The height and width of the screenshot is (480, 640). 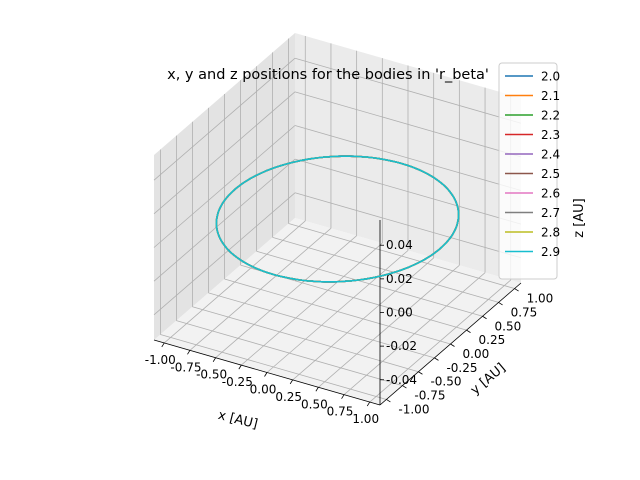 What do you see at coordinates (160, 360) in the screenshot?
I see `x-tick-label: -1.00` at bounding box center [160, 360].